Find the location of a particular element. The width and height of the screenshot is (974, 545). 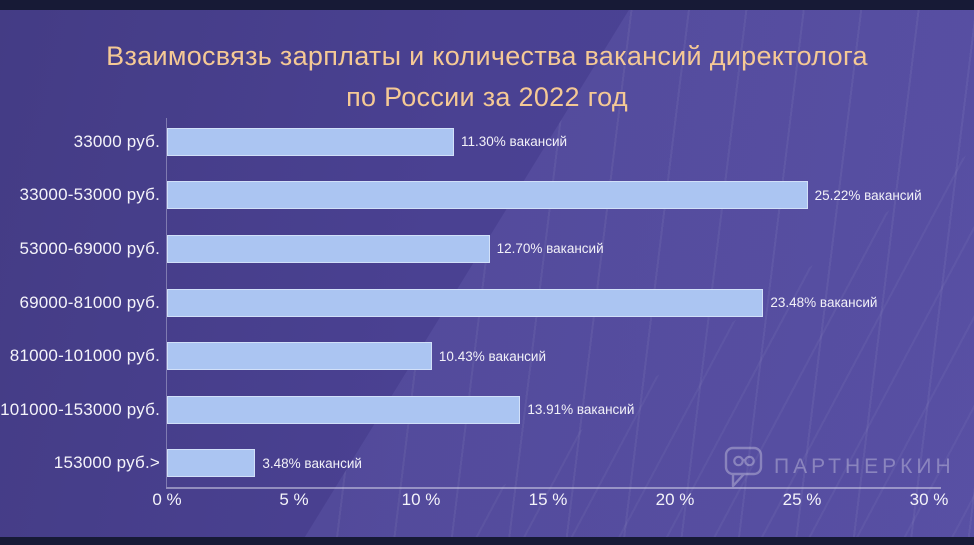

x-axis-tick: 0 % is located at coordinates (167, 499).